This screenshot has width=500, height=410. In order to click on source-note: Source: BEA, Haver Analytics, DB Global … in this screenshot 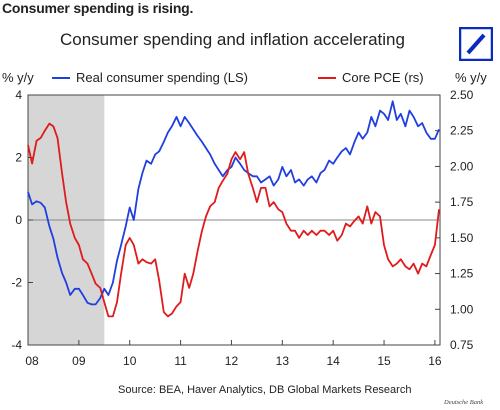, I will do `click(265, 390)`.